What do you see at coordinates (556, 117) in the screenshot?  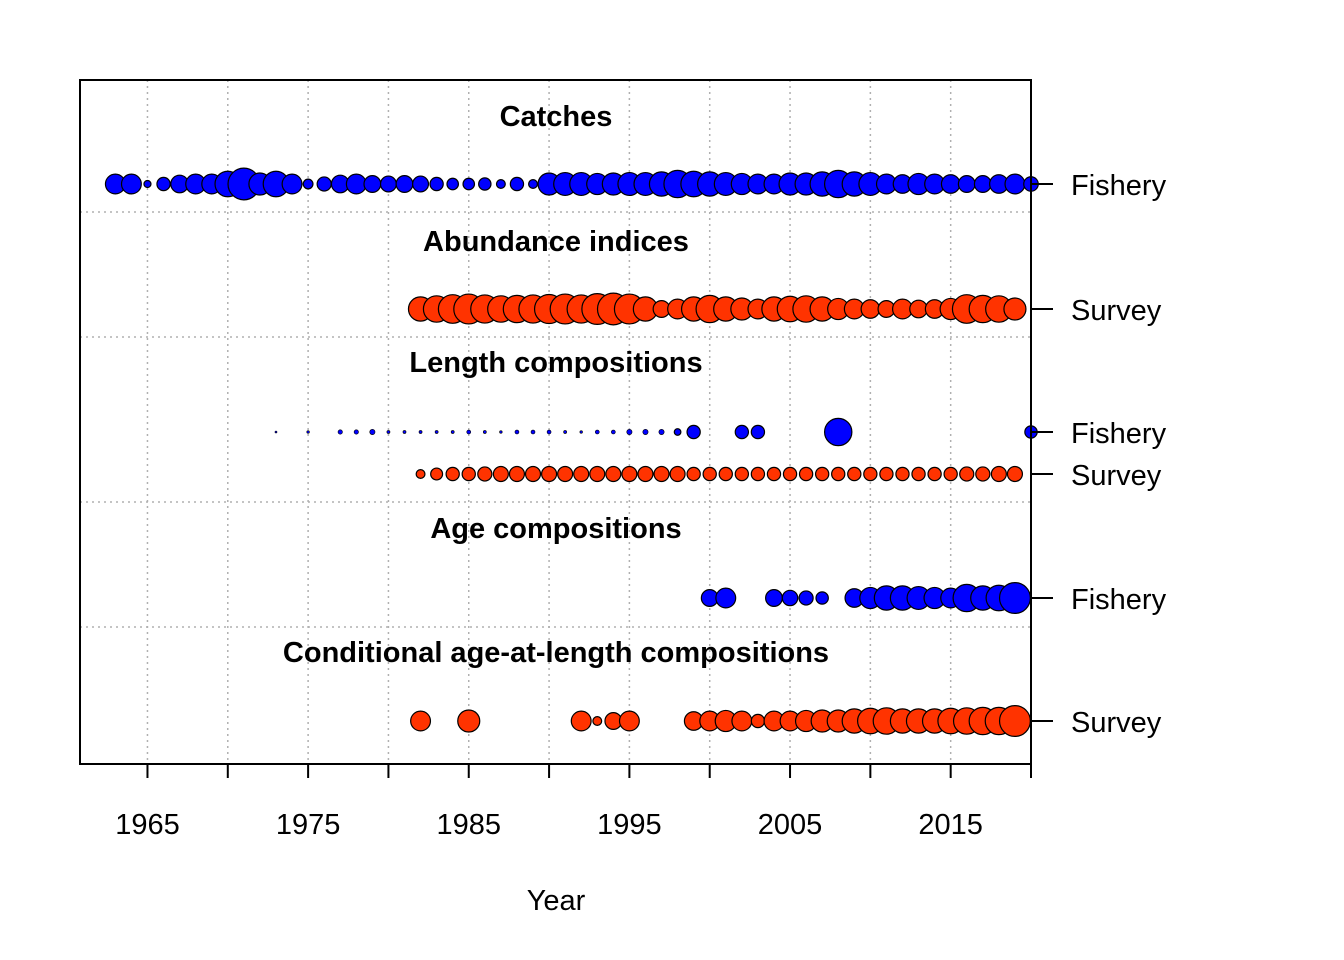 I see `panel-title: Catches` at bounding box center [556, 117].